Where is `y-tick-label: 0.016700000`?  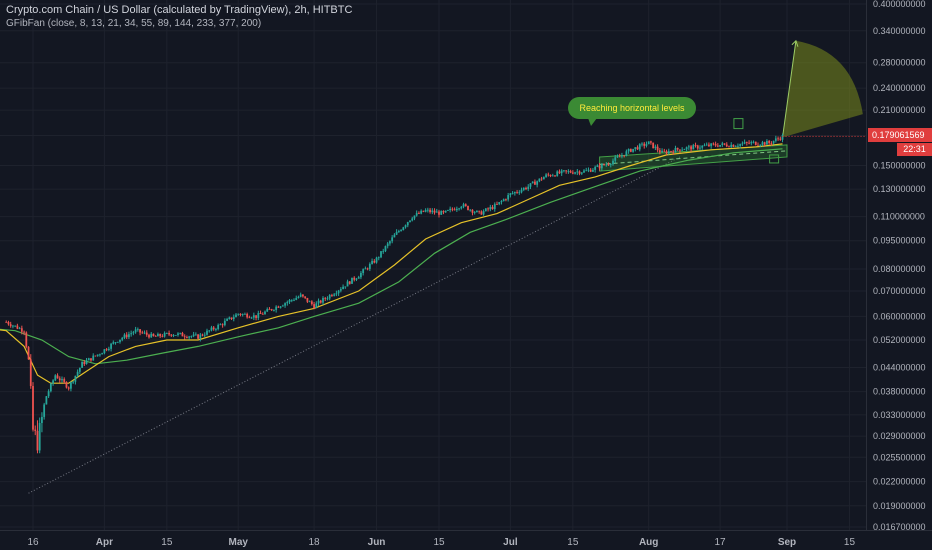 y-tick-label: 0.016700000 is located at coordinates (899, 527).